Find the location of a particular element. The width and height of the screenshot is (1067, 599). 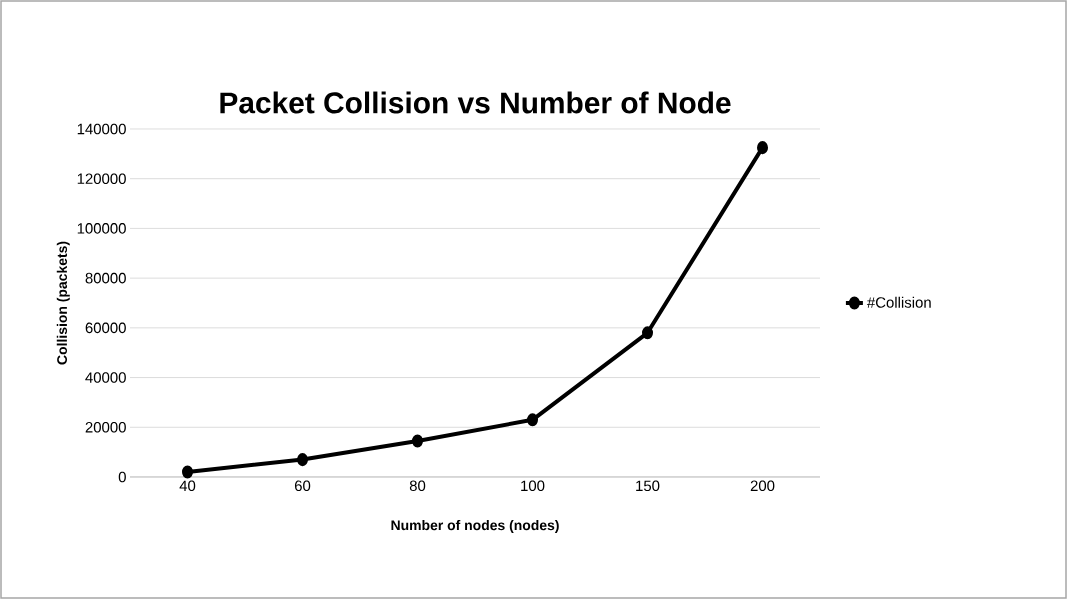

y-axis-title: Collision (packets) is located at coordinates (63, 303).